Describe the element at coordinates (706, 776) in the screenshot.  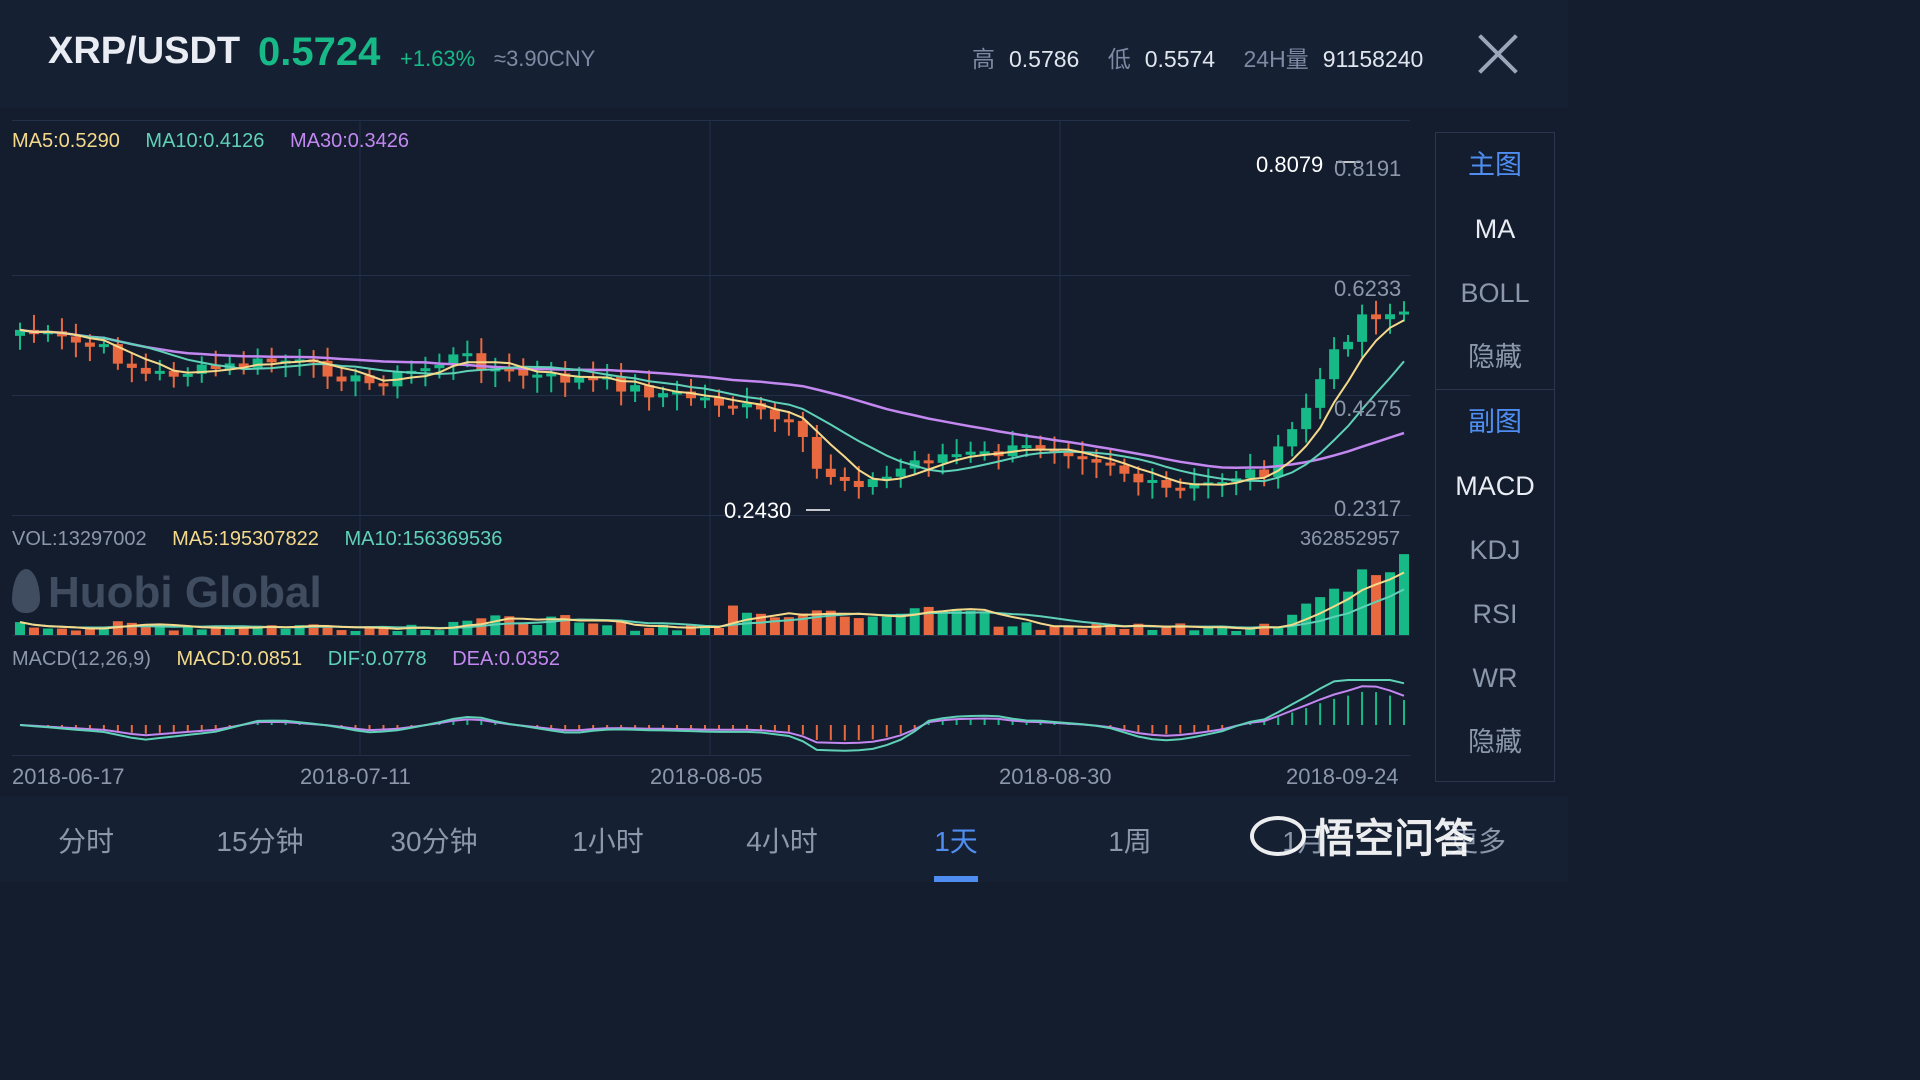
I see `date-tick-3: 2018-08-05` at that location.